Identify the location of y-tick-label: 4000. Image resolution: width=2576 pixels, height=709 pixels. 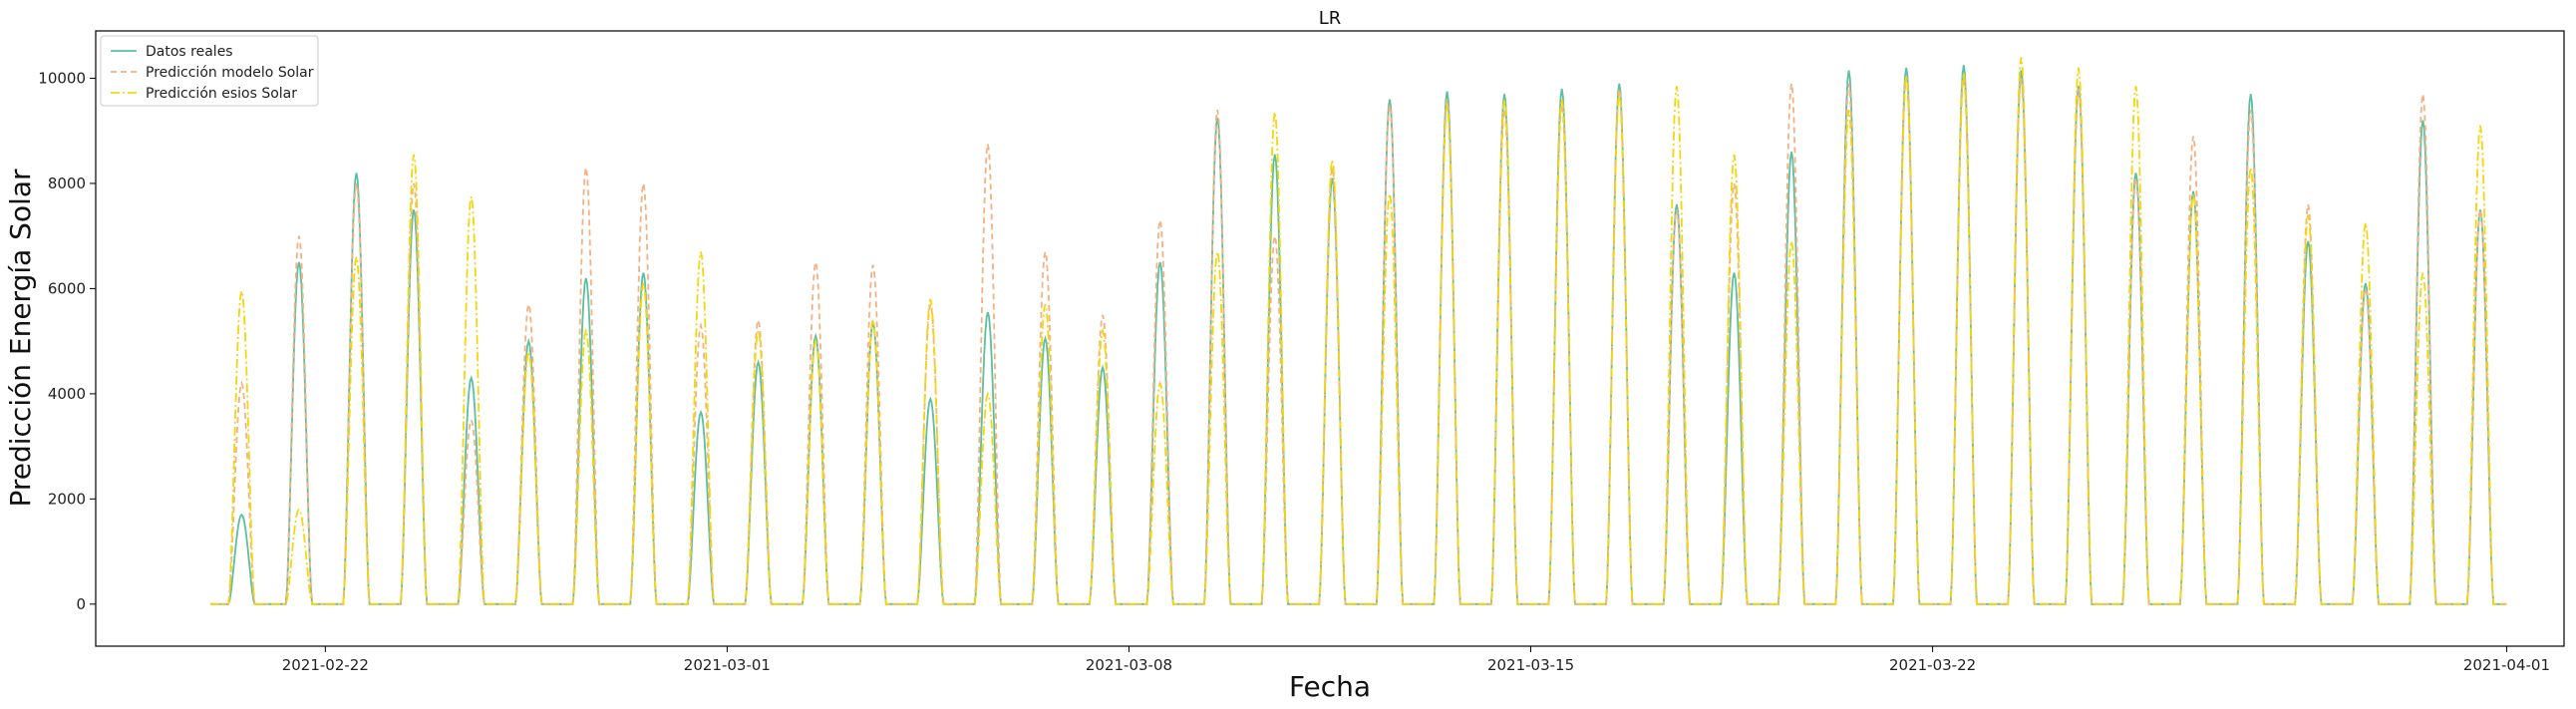
(67, 394).